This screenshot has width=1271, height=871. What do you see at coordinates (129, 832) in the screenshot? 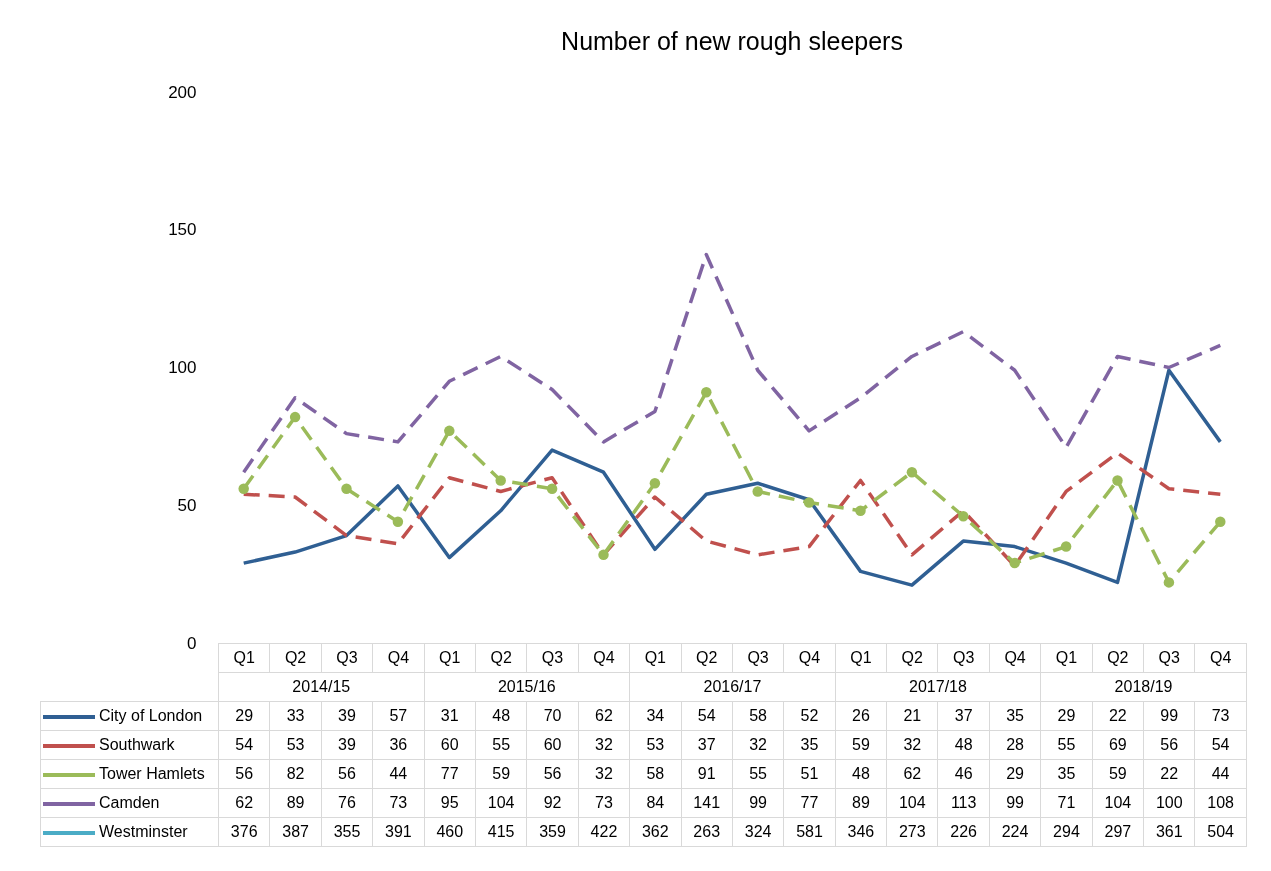
I see `legend-label: Westminster` at bounding box center [129, 832].